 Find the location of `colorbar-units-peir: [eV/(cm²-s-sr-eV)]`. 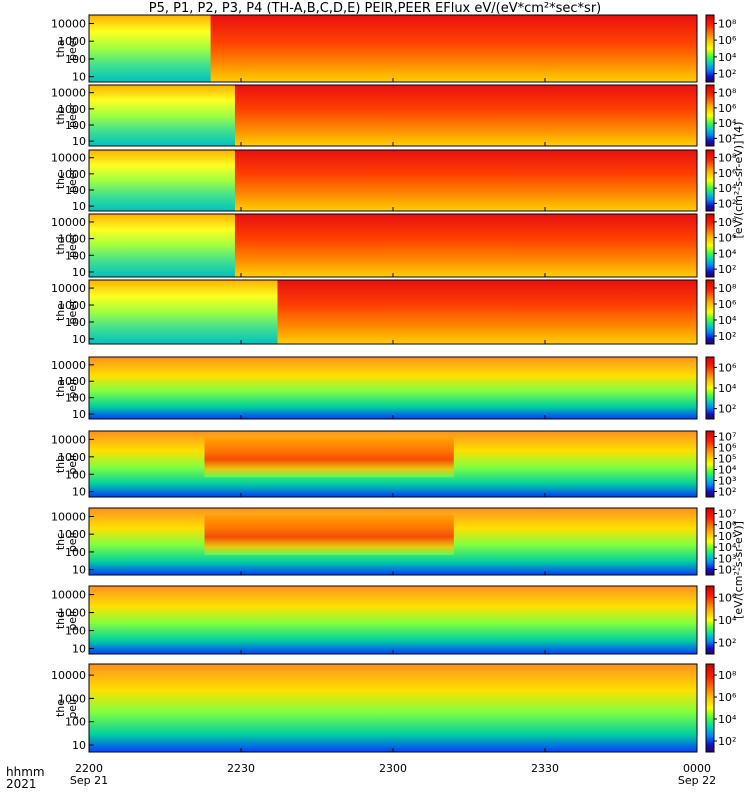

colorbar-units-peir: [eV/(cm²-s-sr-eV)] is located at coordinates (738, 570).